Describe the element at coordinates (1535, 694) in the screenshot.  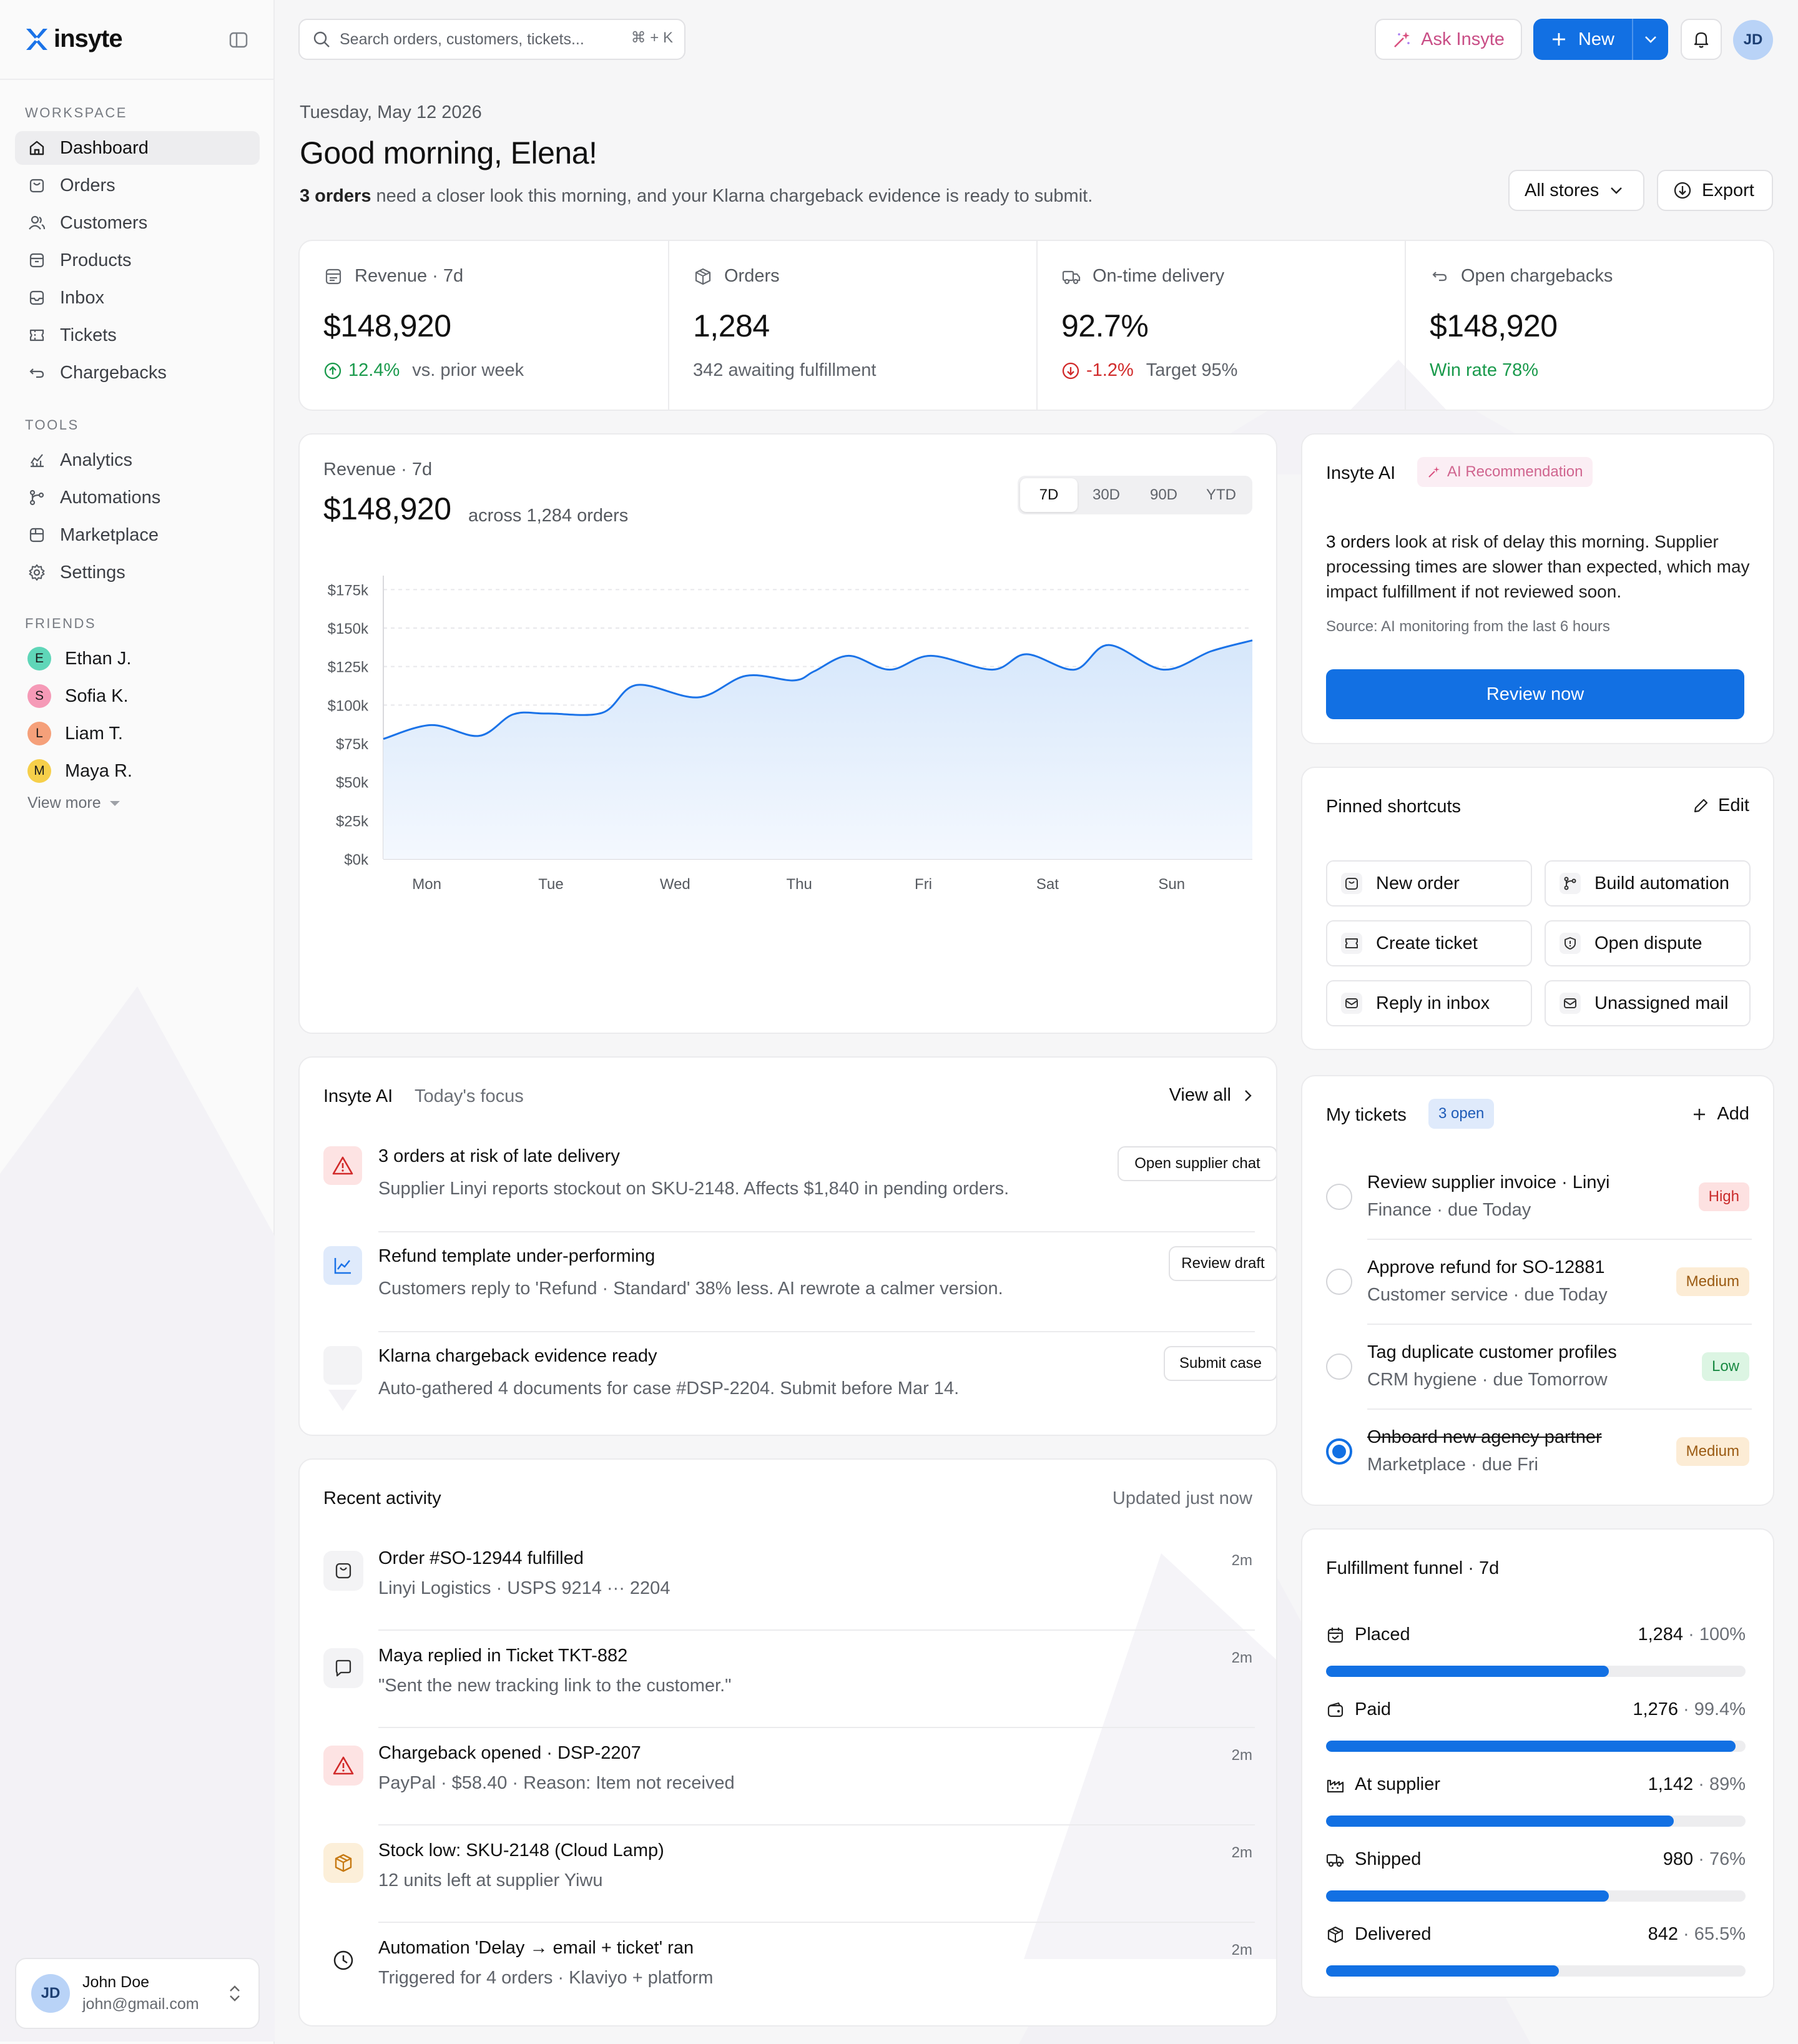
I see `review-now-button: Review now` at that location.